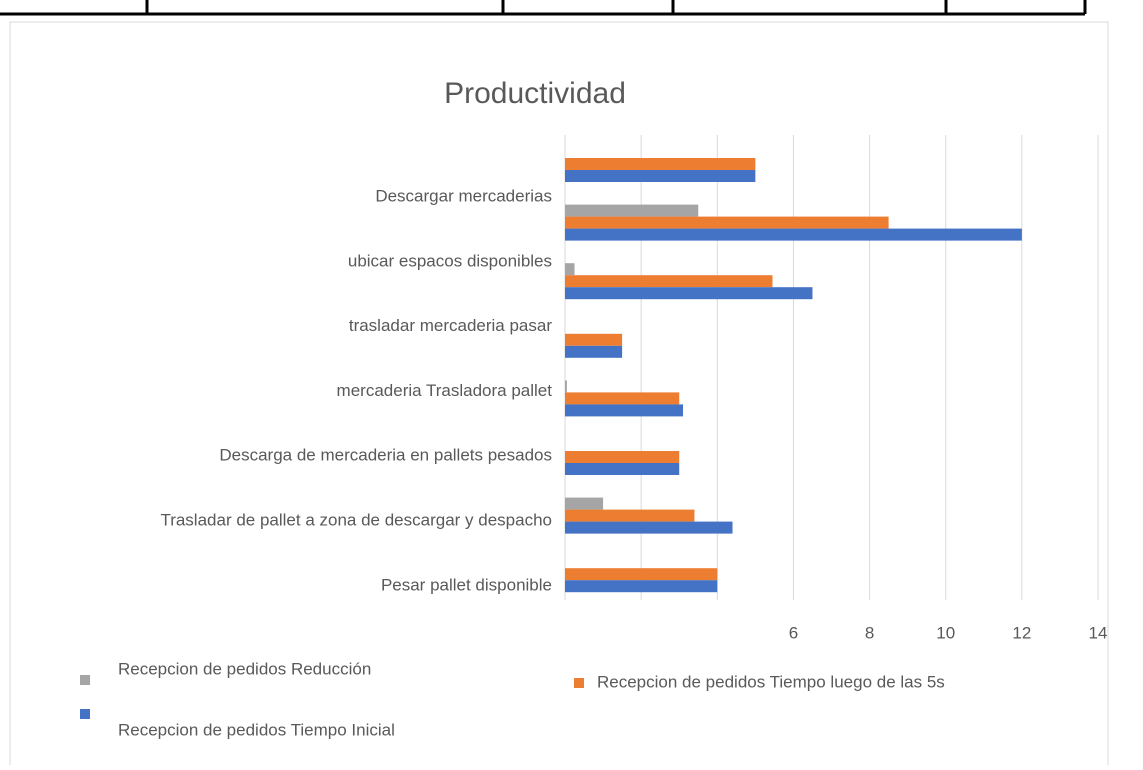 The height and width of the screenshot is (770, 1143). Describe the element at coordinates (445, 390) in the screenshot. I see `y-tick-label: mercaderia Trasladora pallet` at that location.